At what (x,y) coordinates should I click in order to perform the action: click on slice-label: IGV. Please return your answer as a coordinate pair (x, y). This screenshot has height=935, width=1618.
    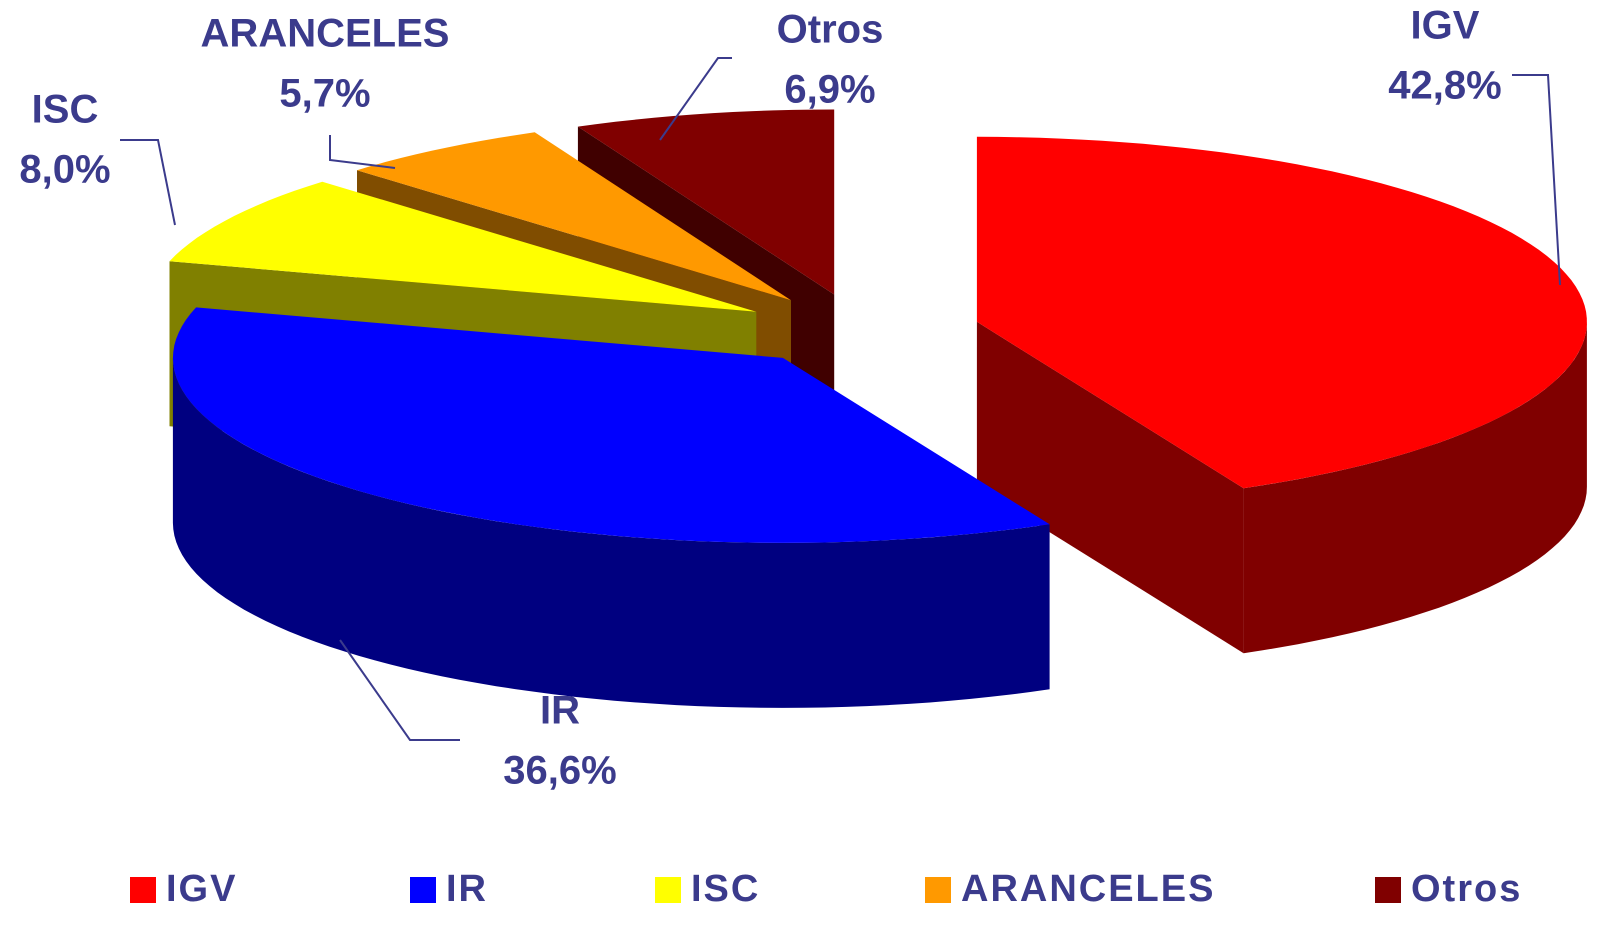
    Looking at the image, I should click on (1445, 26).